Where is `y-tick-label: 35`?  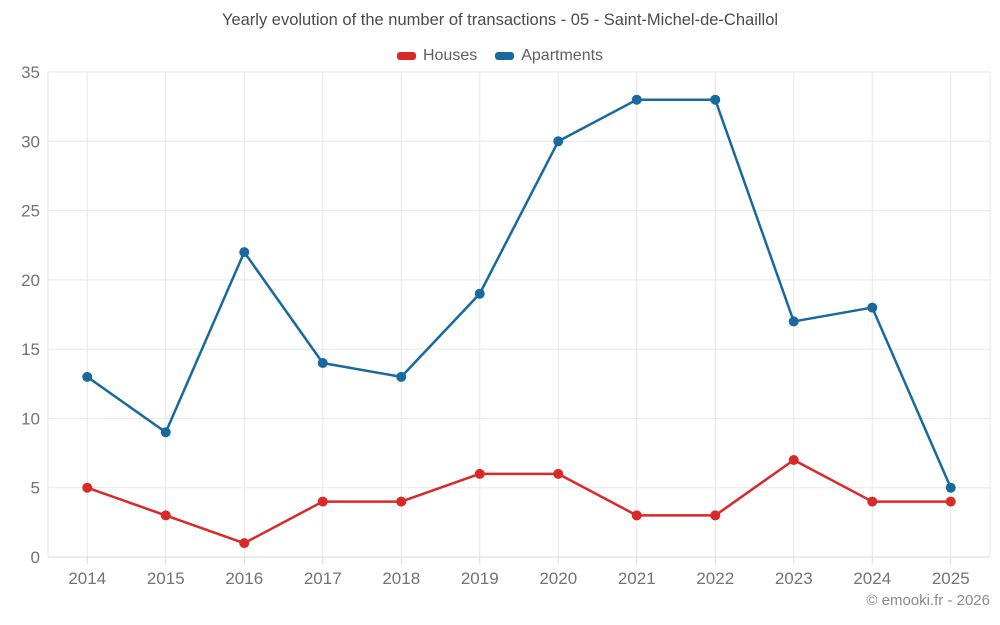
y-tick-label: 35 is located at coordinates (30, 72).